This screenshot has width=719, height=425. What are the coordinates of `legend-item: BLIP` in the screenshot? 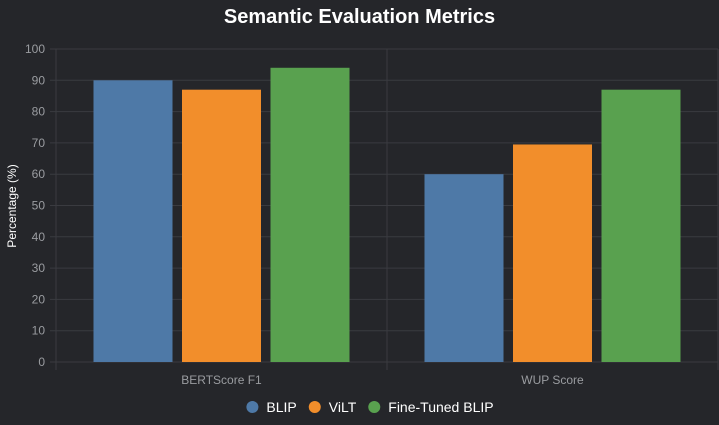 It's located at (271, 407).